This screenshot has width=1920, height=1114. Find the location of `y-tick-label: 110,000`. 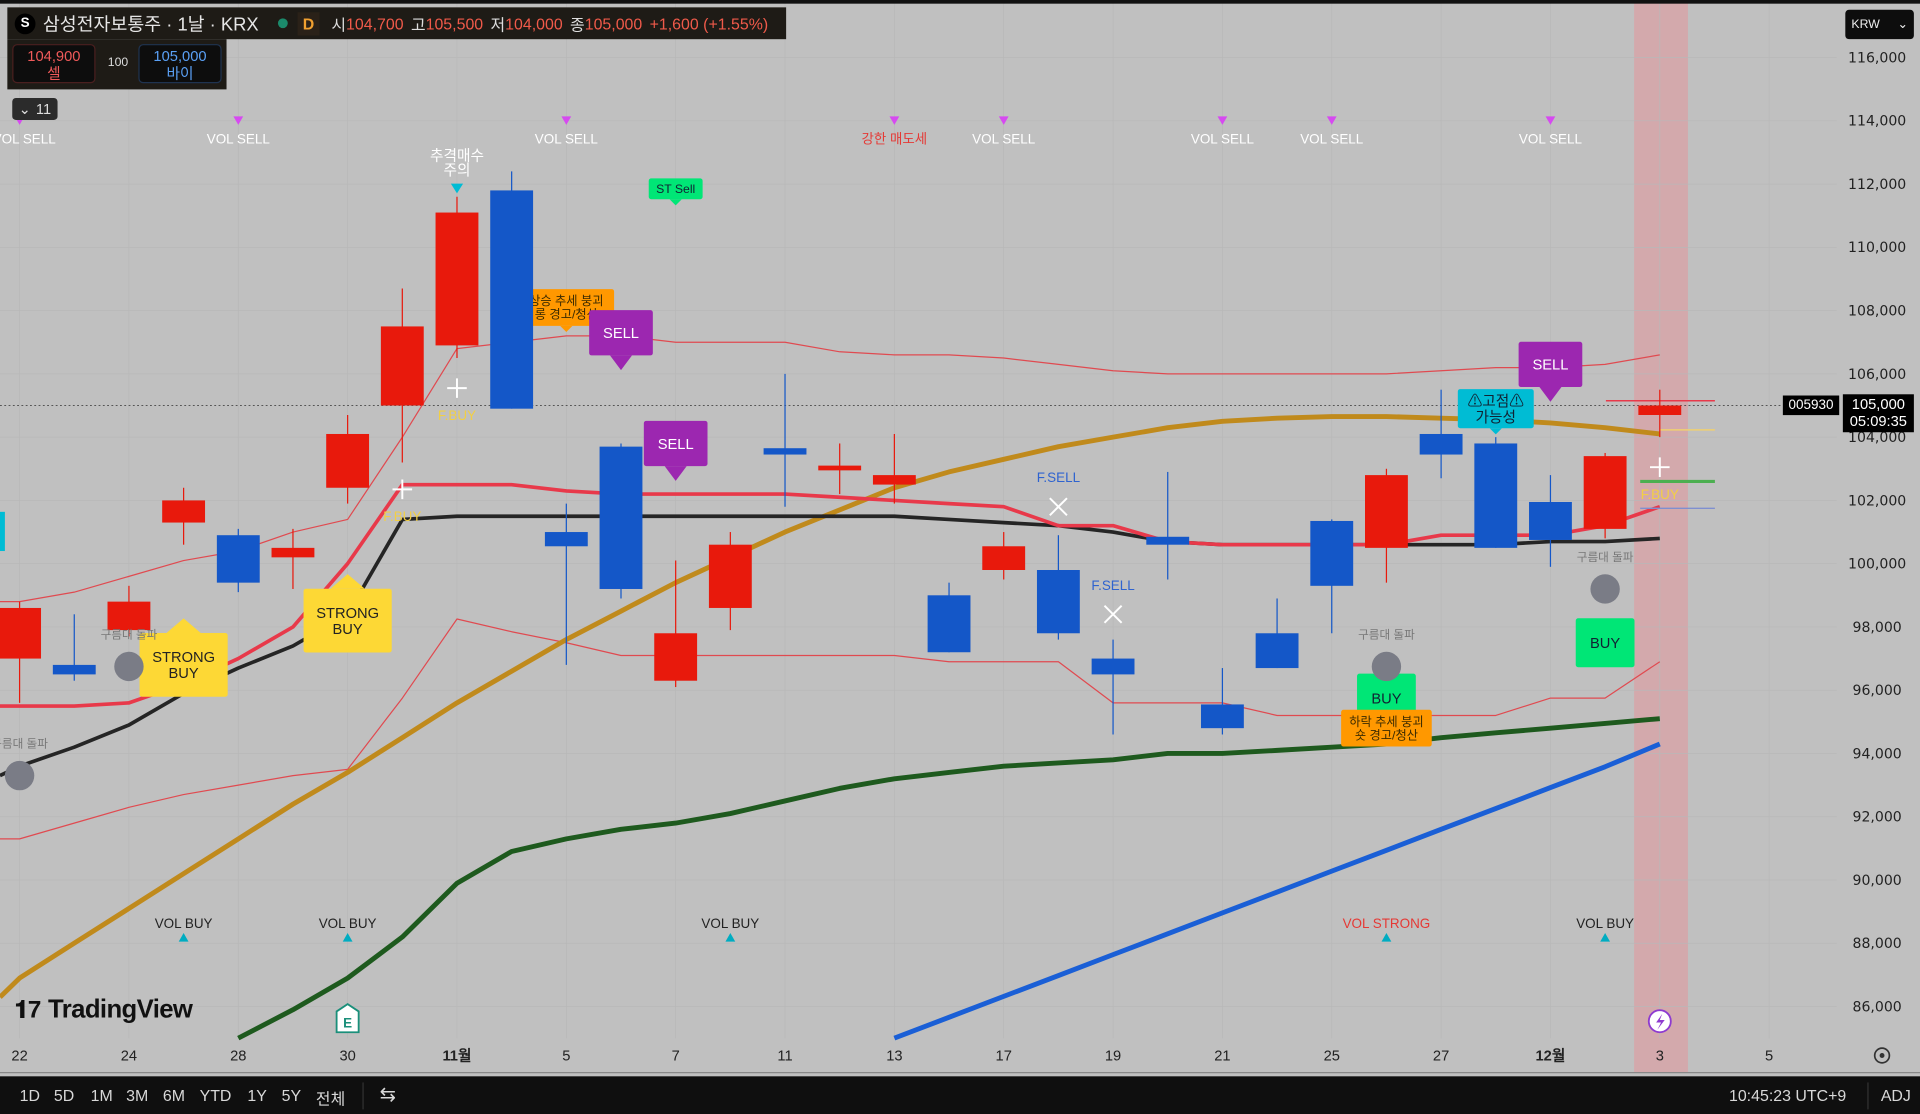

y-tick-label: 110,000 is located at coordinates (1877, 248).